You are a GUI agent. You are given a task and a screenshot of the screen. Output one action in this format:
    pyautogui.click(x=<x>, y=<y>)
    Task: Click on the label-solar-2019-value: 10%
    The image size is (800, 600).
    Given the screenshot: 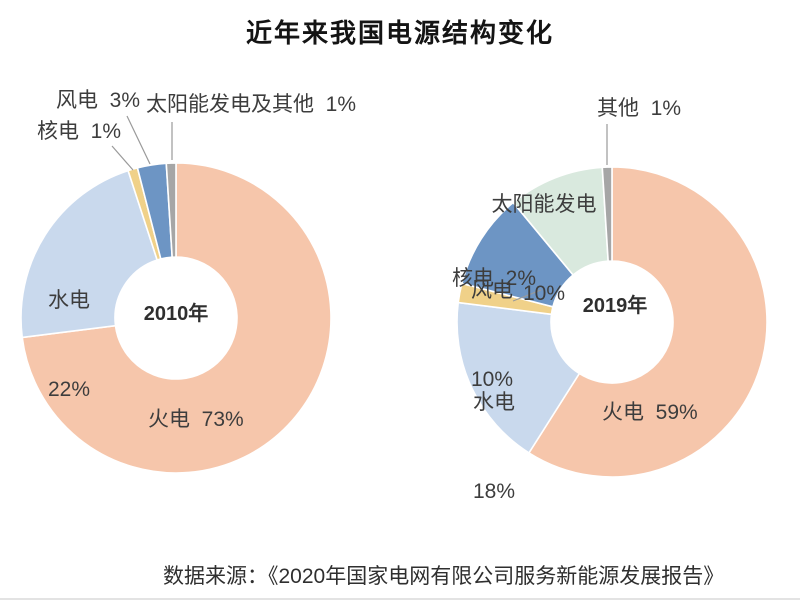 What is the action you would take?
    pyautogui.click(x=544, y=294)
    